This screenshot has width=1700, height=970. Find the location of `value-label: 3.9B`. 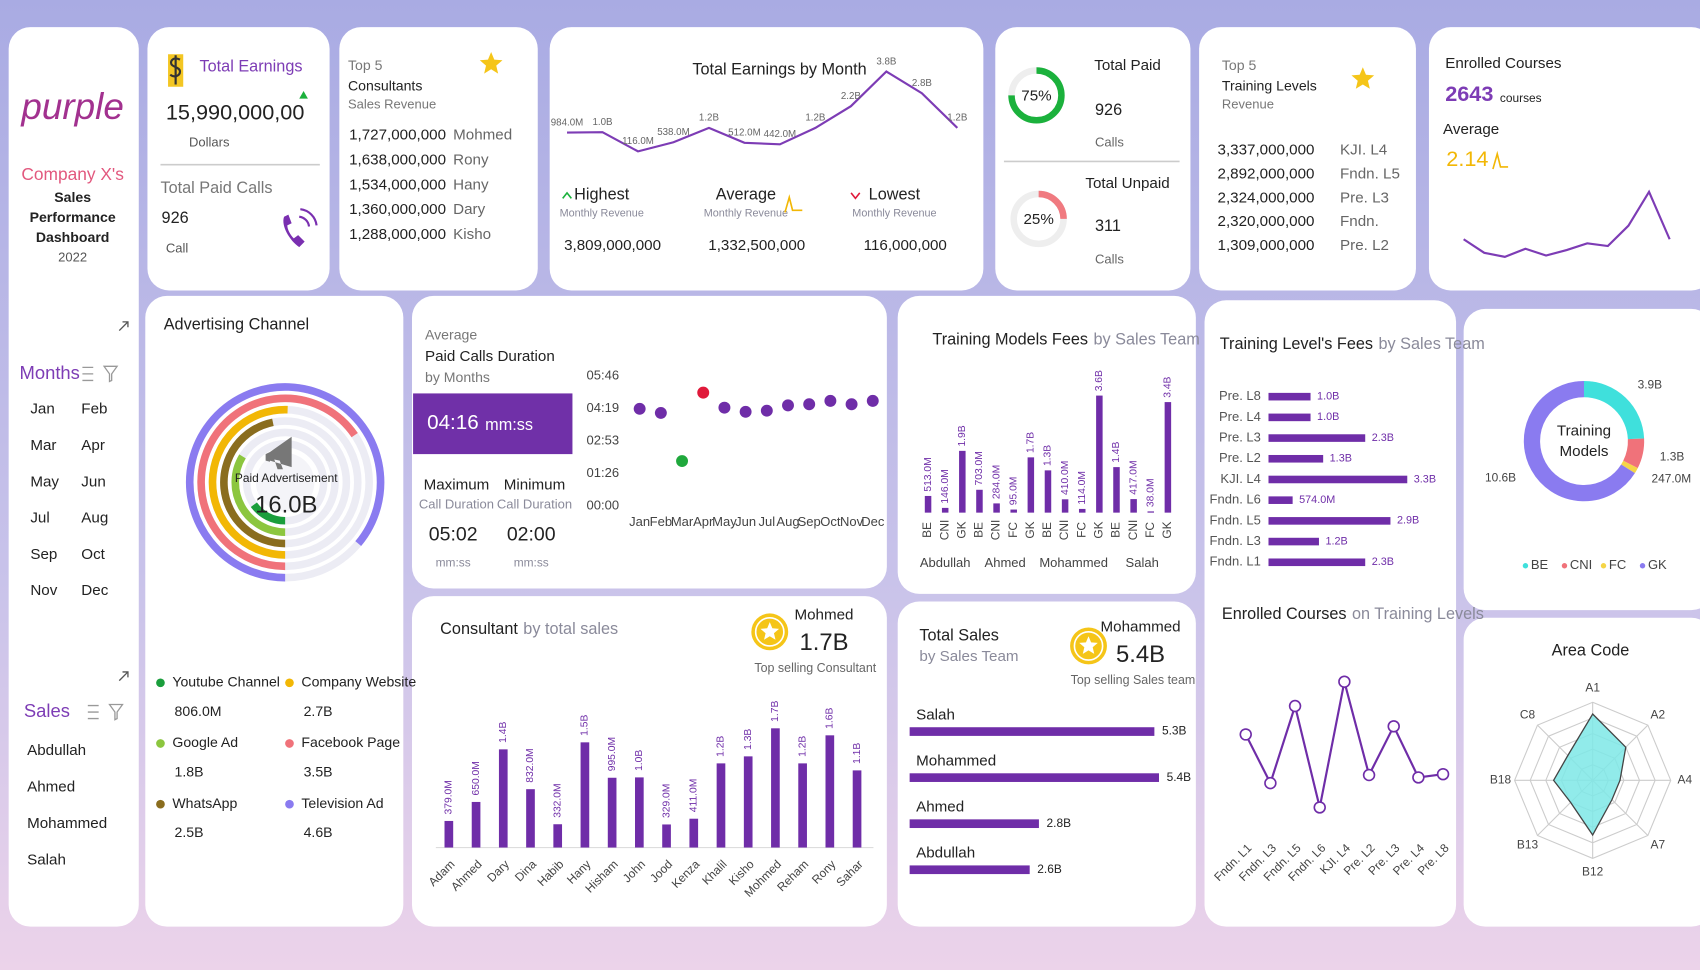

value-label: 3.9B is located at coordinates (1650, 384).